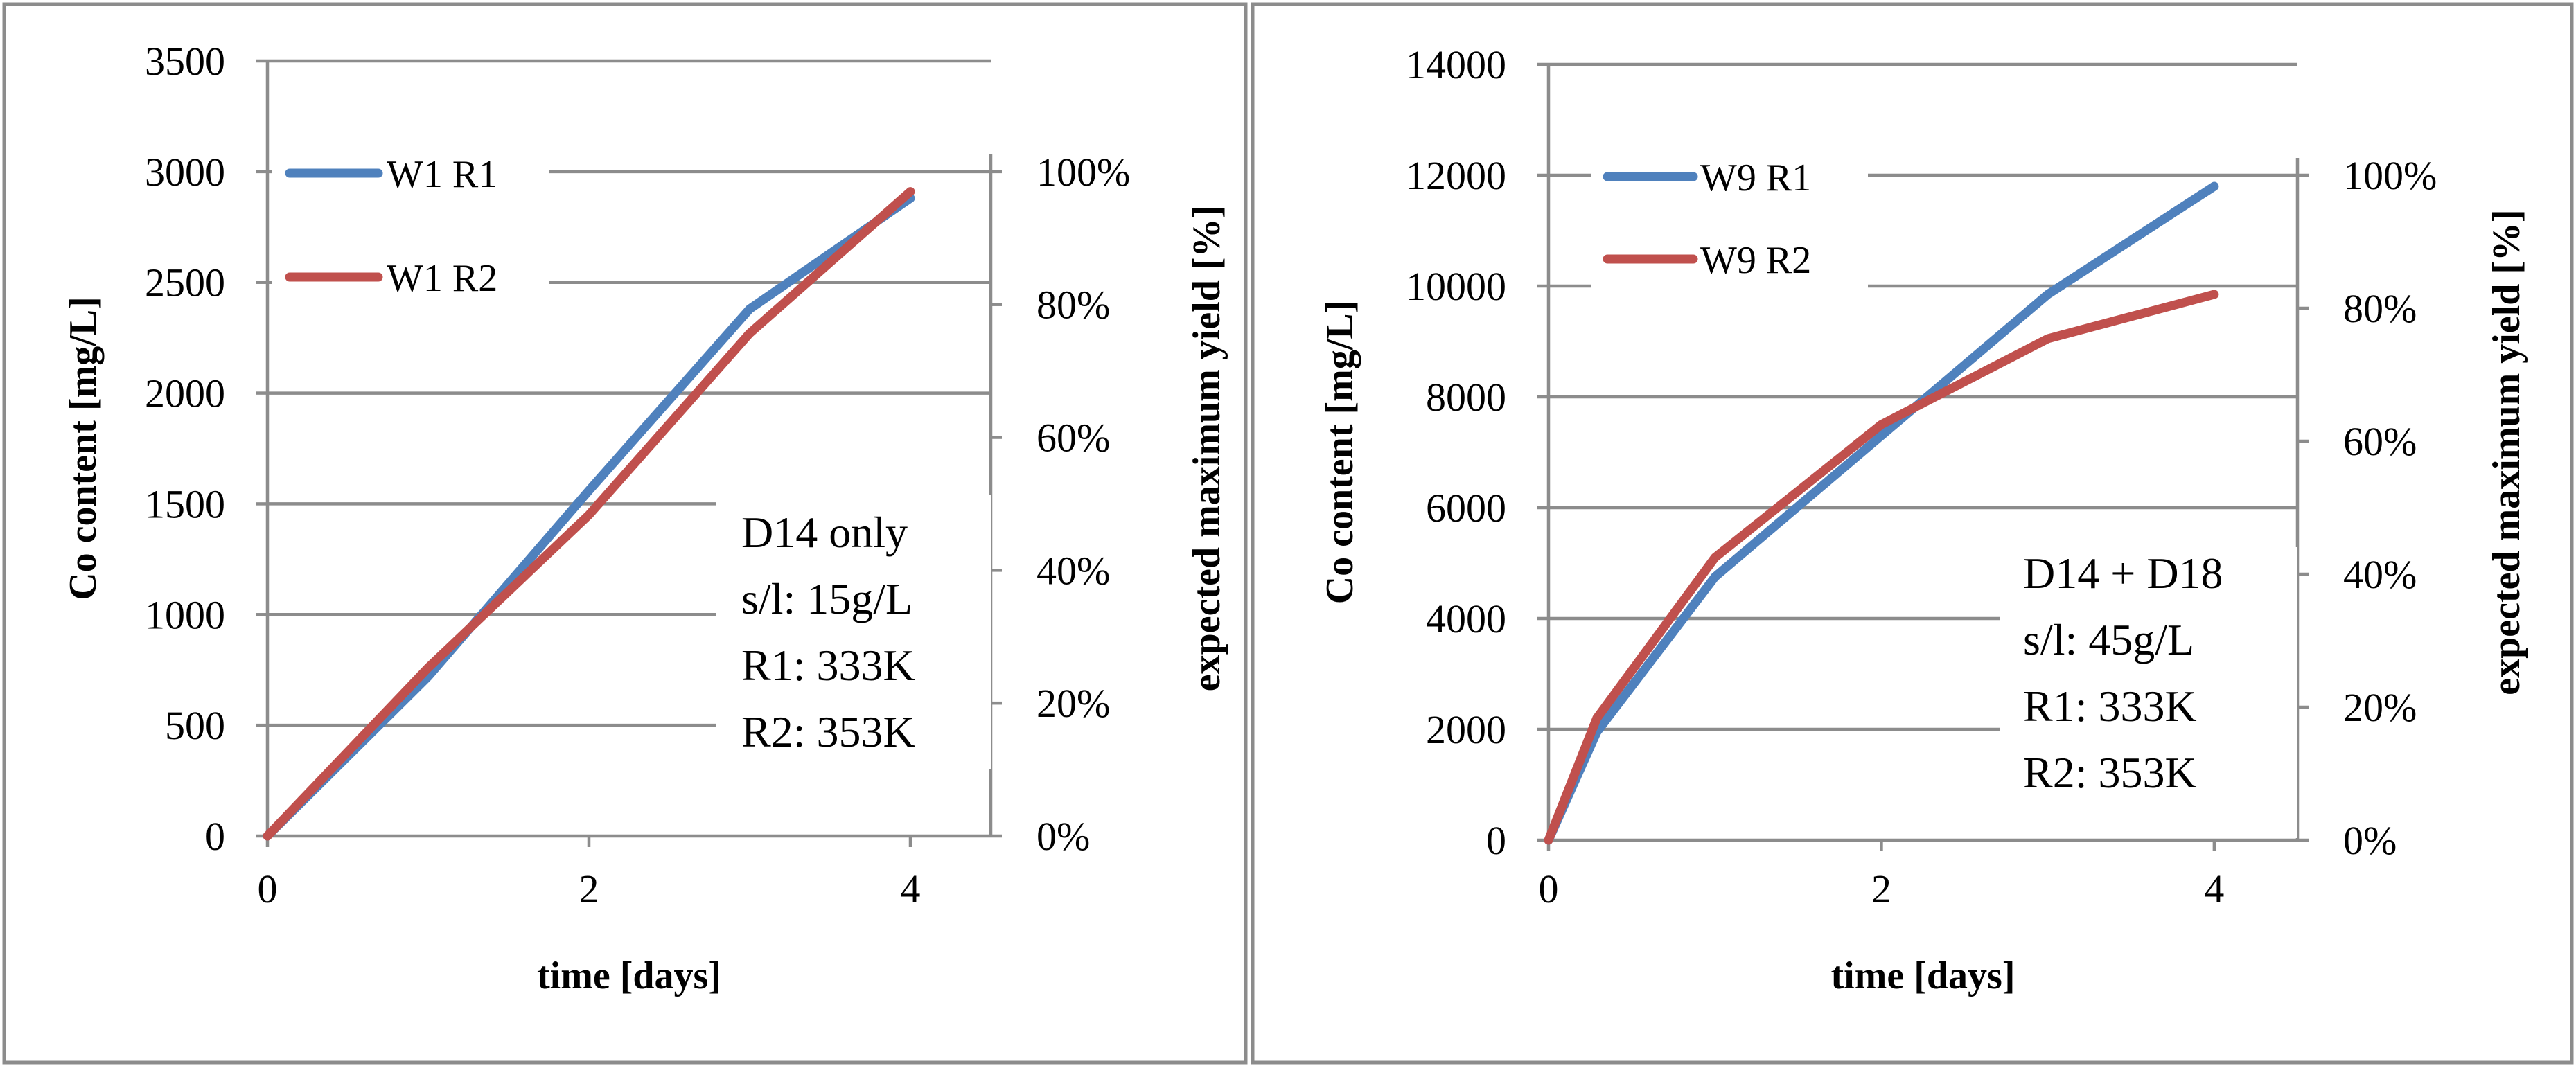 This screenshot has width=2576, height=1068. What do you see at coordinates (185, 614) in the screenshot?
I see `y-tick-label: 1000` at bounding box center [185, 614].